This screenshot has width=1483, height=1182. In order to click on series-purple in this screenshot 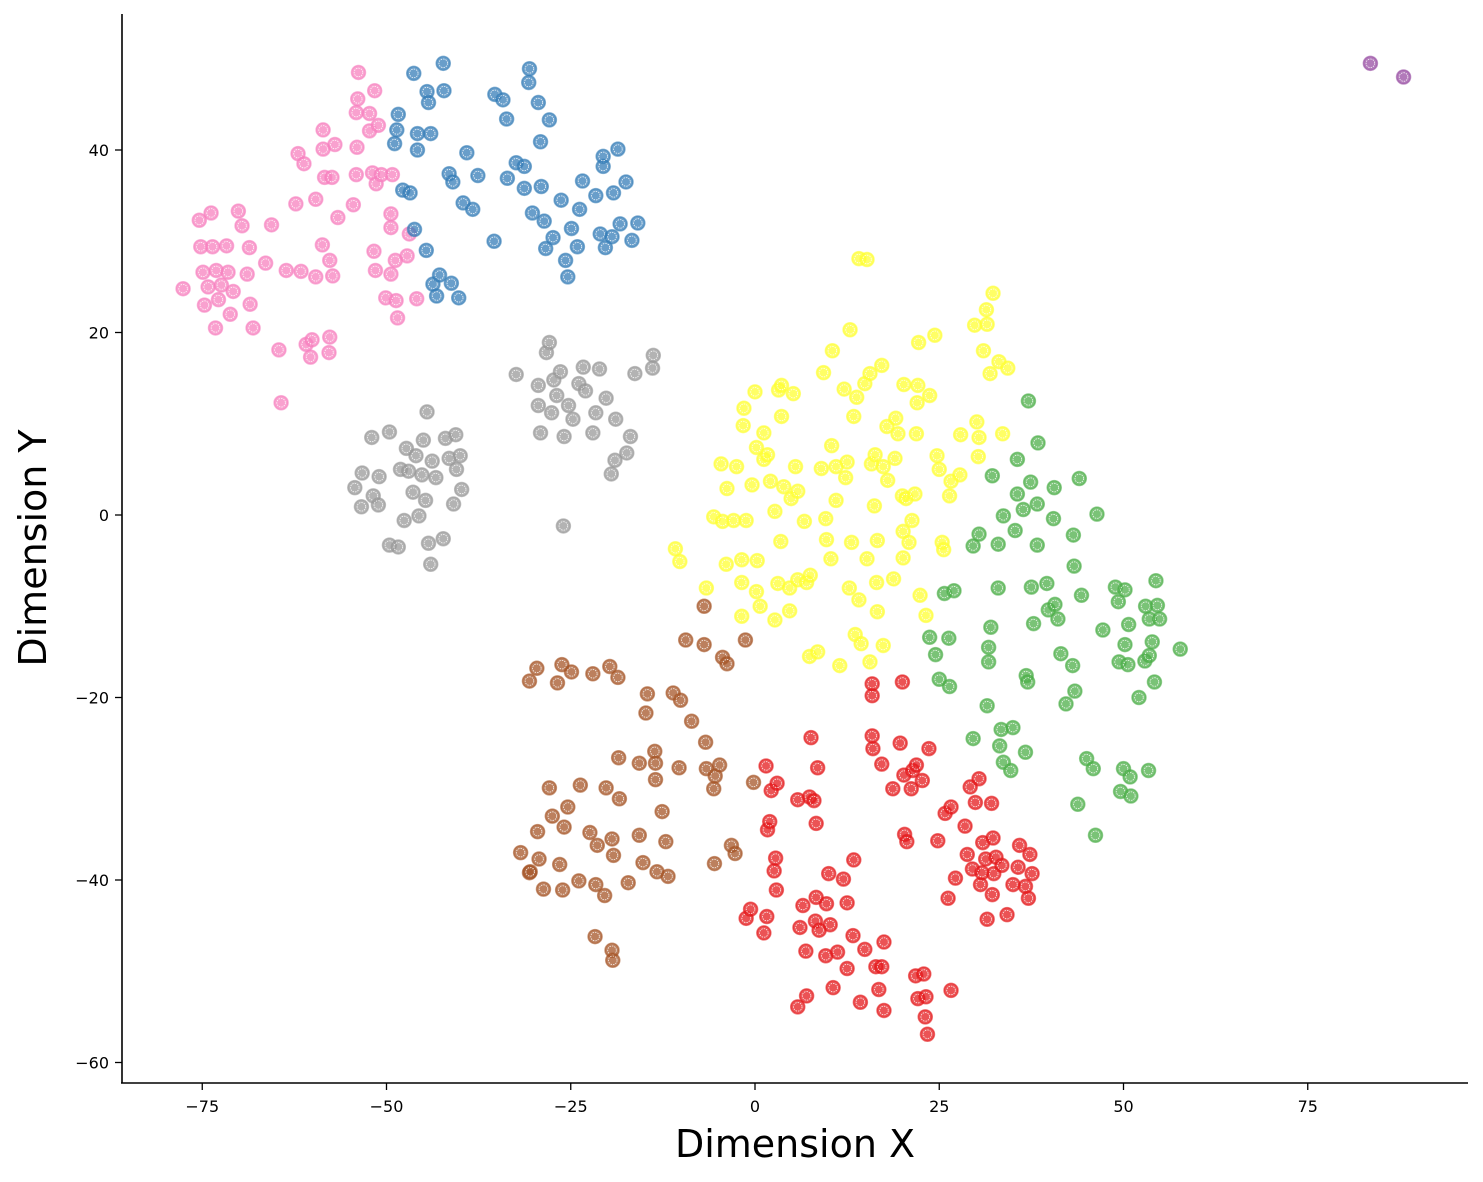, I will do `click(1387, 70)`.